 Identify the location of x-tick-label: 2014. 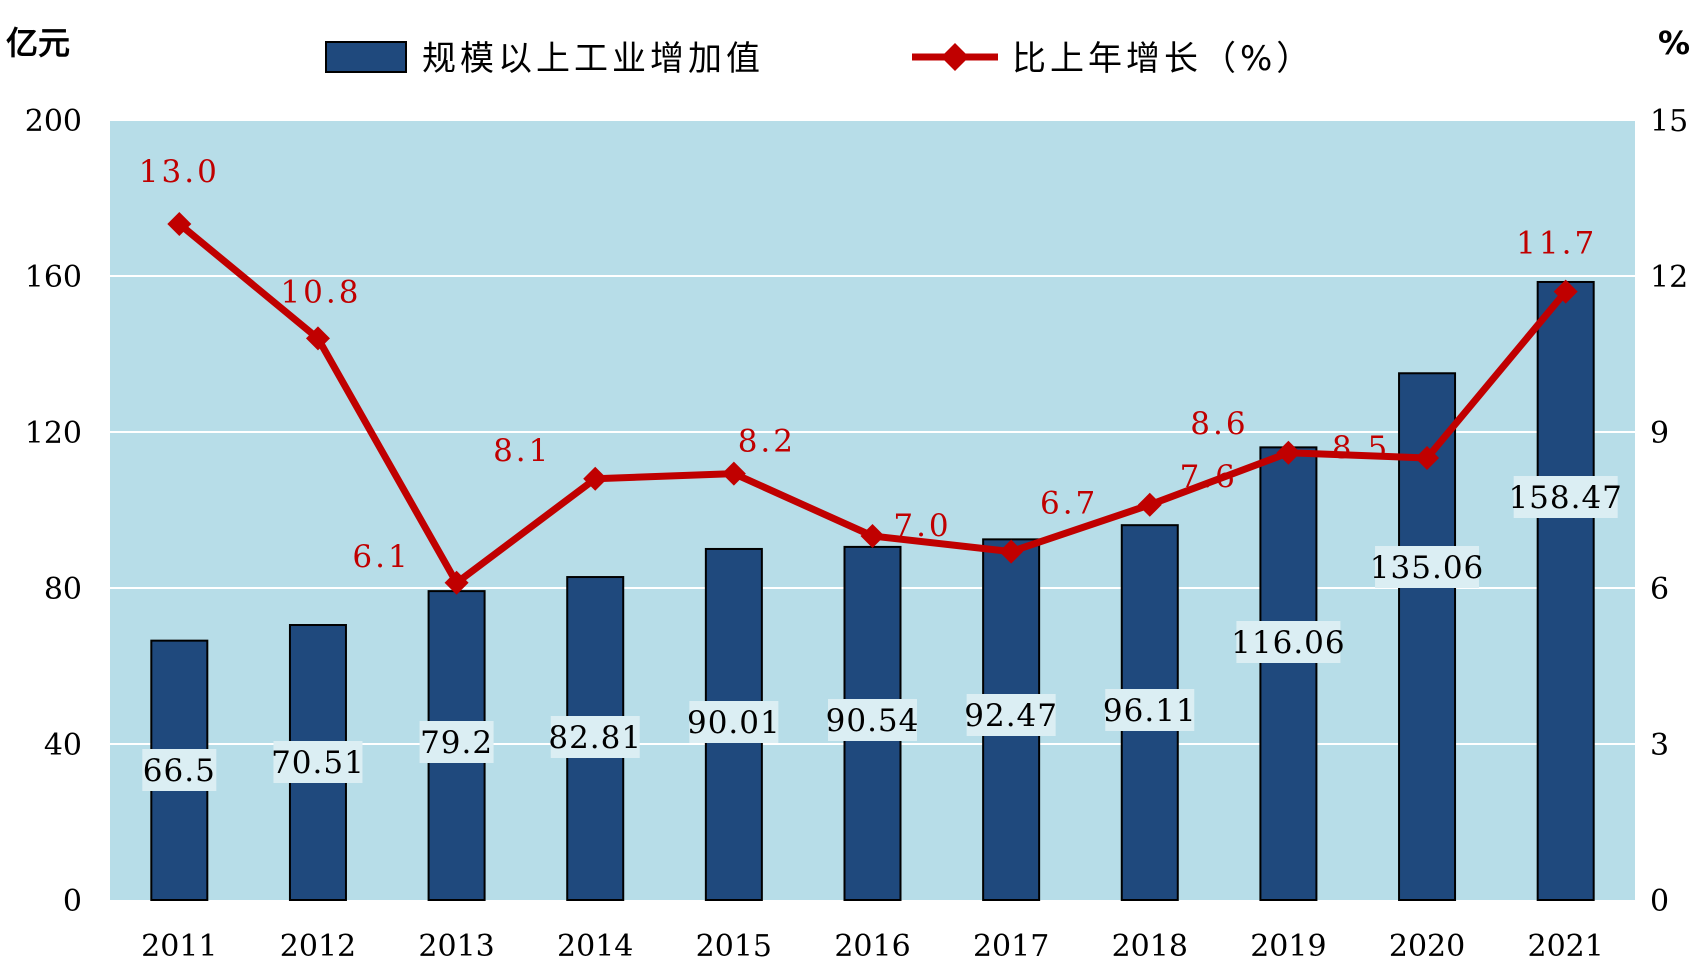
(595, 946).